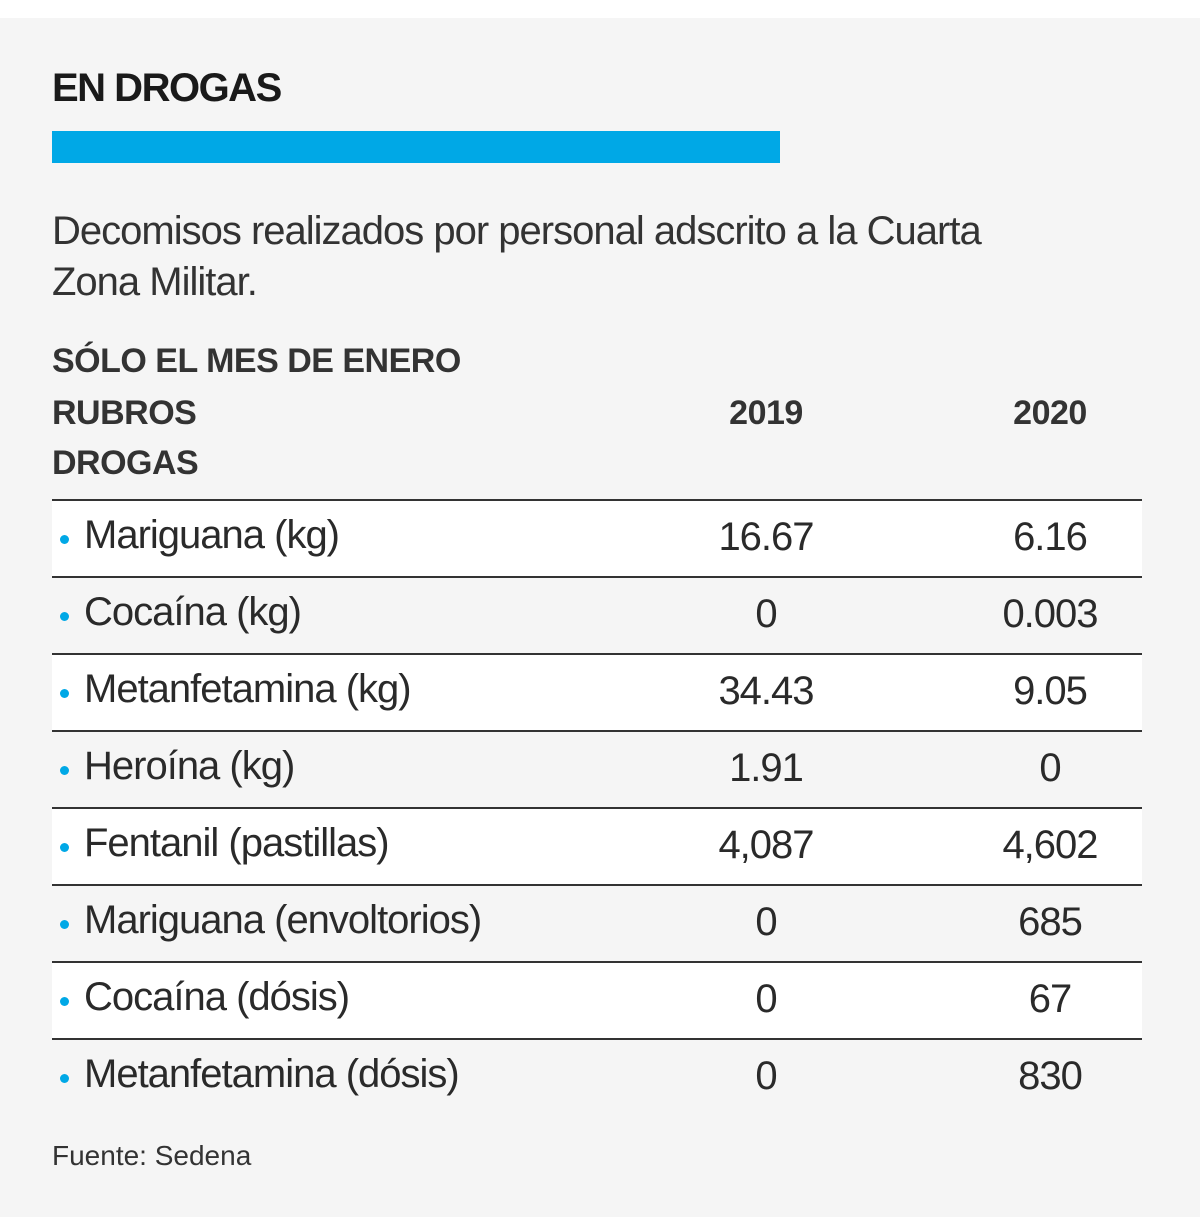 Image resolution: width=1200 pixels, height=1217 pixels. I want to click on value-2019: 4,087, so click(766, 845).